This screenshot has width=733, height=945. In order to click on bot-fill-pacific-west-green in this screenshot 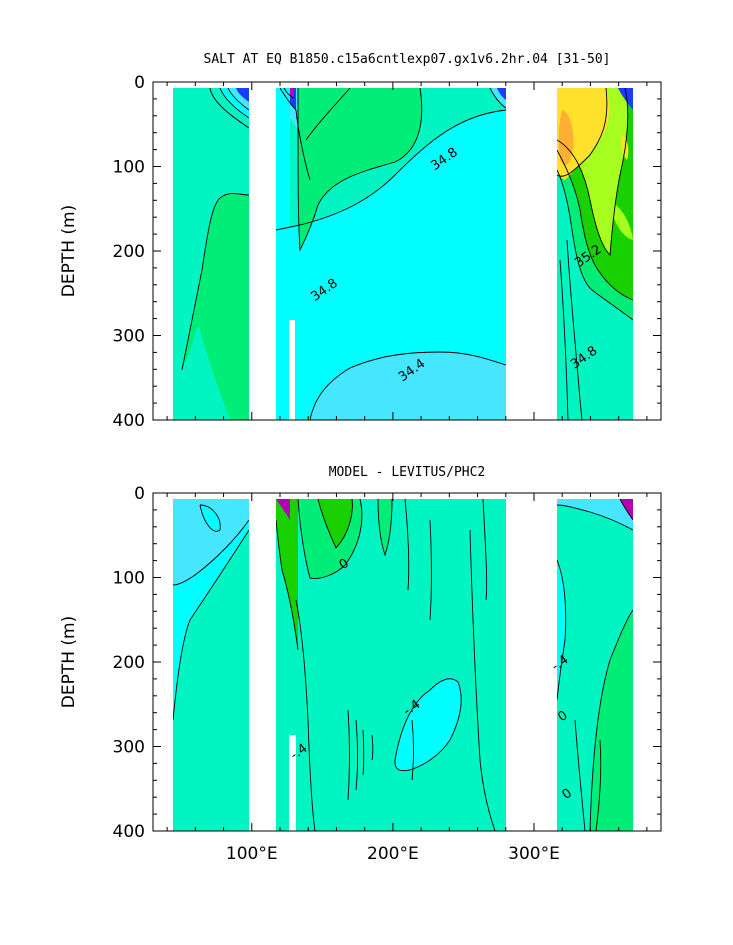, I will do `click(287, 574)`.